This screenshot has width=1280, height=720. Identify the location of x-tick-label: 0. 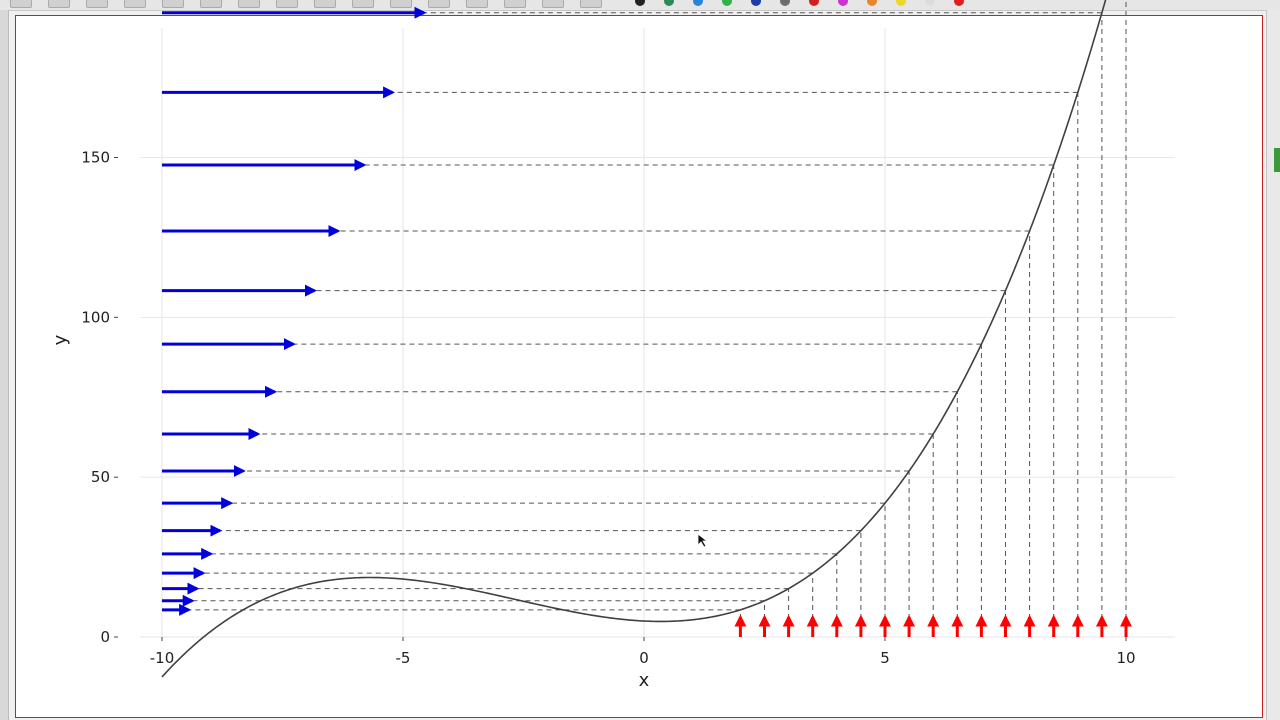
(644, 658).